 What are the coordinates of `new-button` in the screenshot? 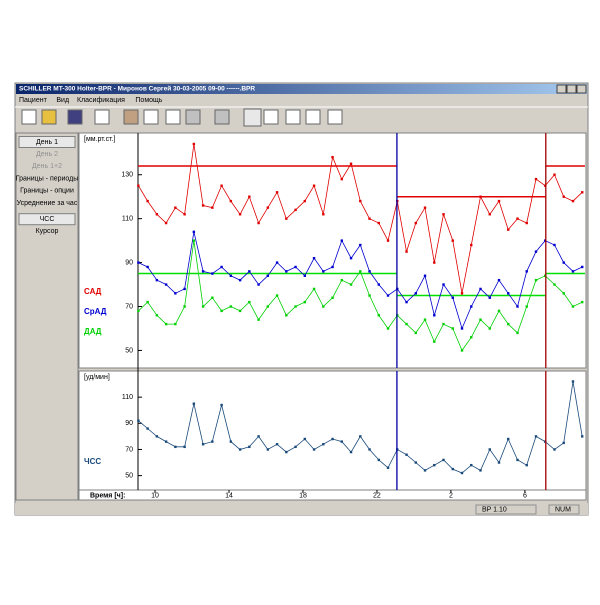 It's located at (29, 117).